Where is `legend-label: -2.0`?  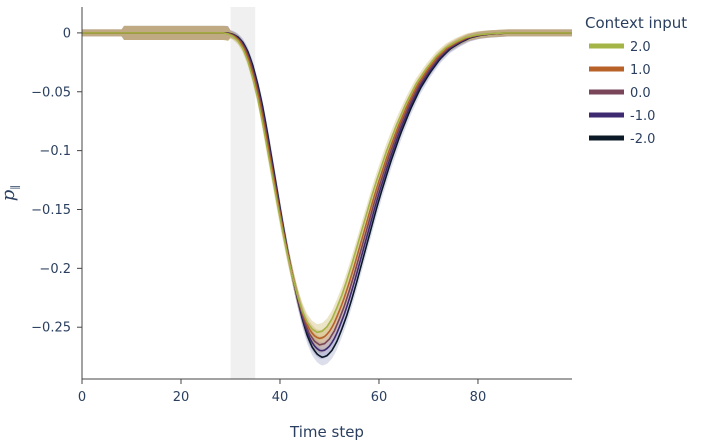
legend-label: -2.0 is located at coordinates (642, 139).